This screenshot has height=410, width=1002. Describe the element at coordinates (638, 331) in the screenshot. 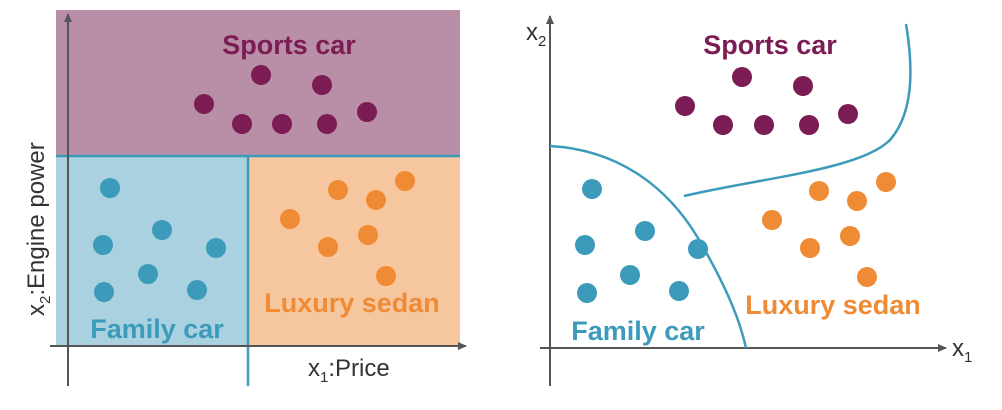

I see `right-family-label: Family car` at that location.